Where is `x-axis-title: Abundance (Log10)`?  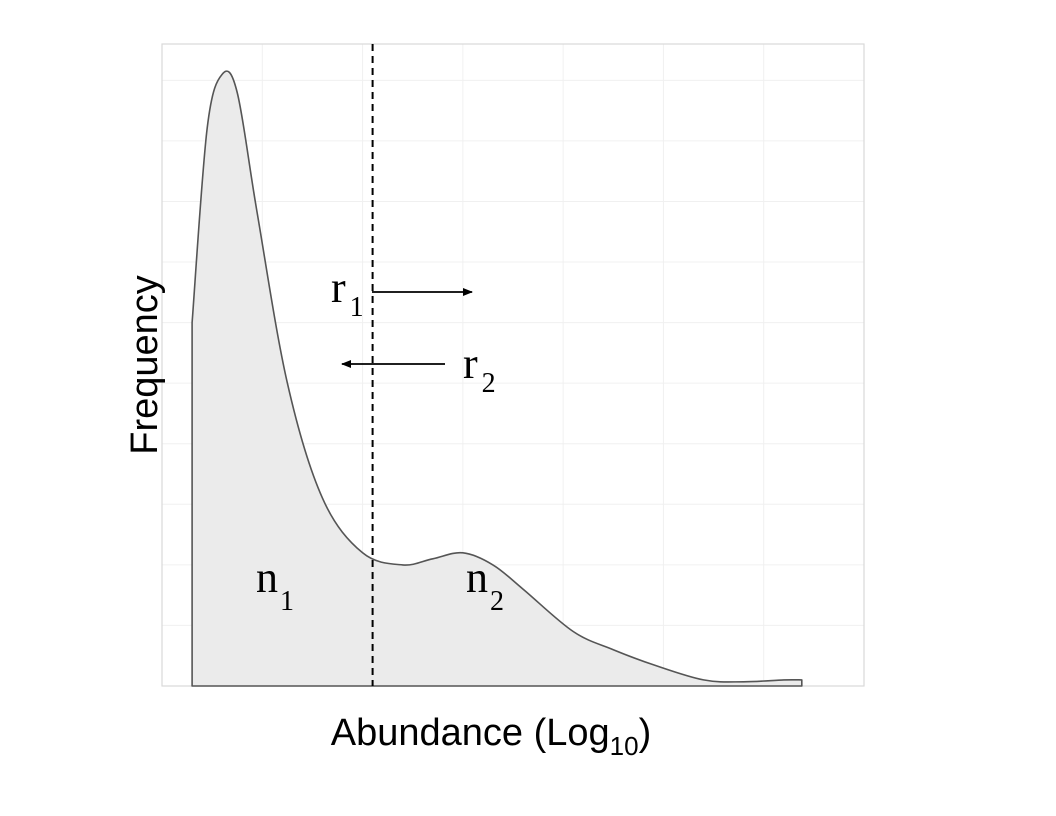
x-axis-title: Abundance (Log10) is located at coordinates (491, 736).